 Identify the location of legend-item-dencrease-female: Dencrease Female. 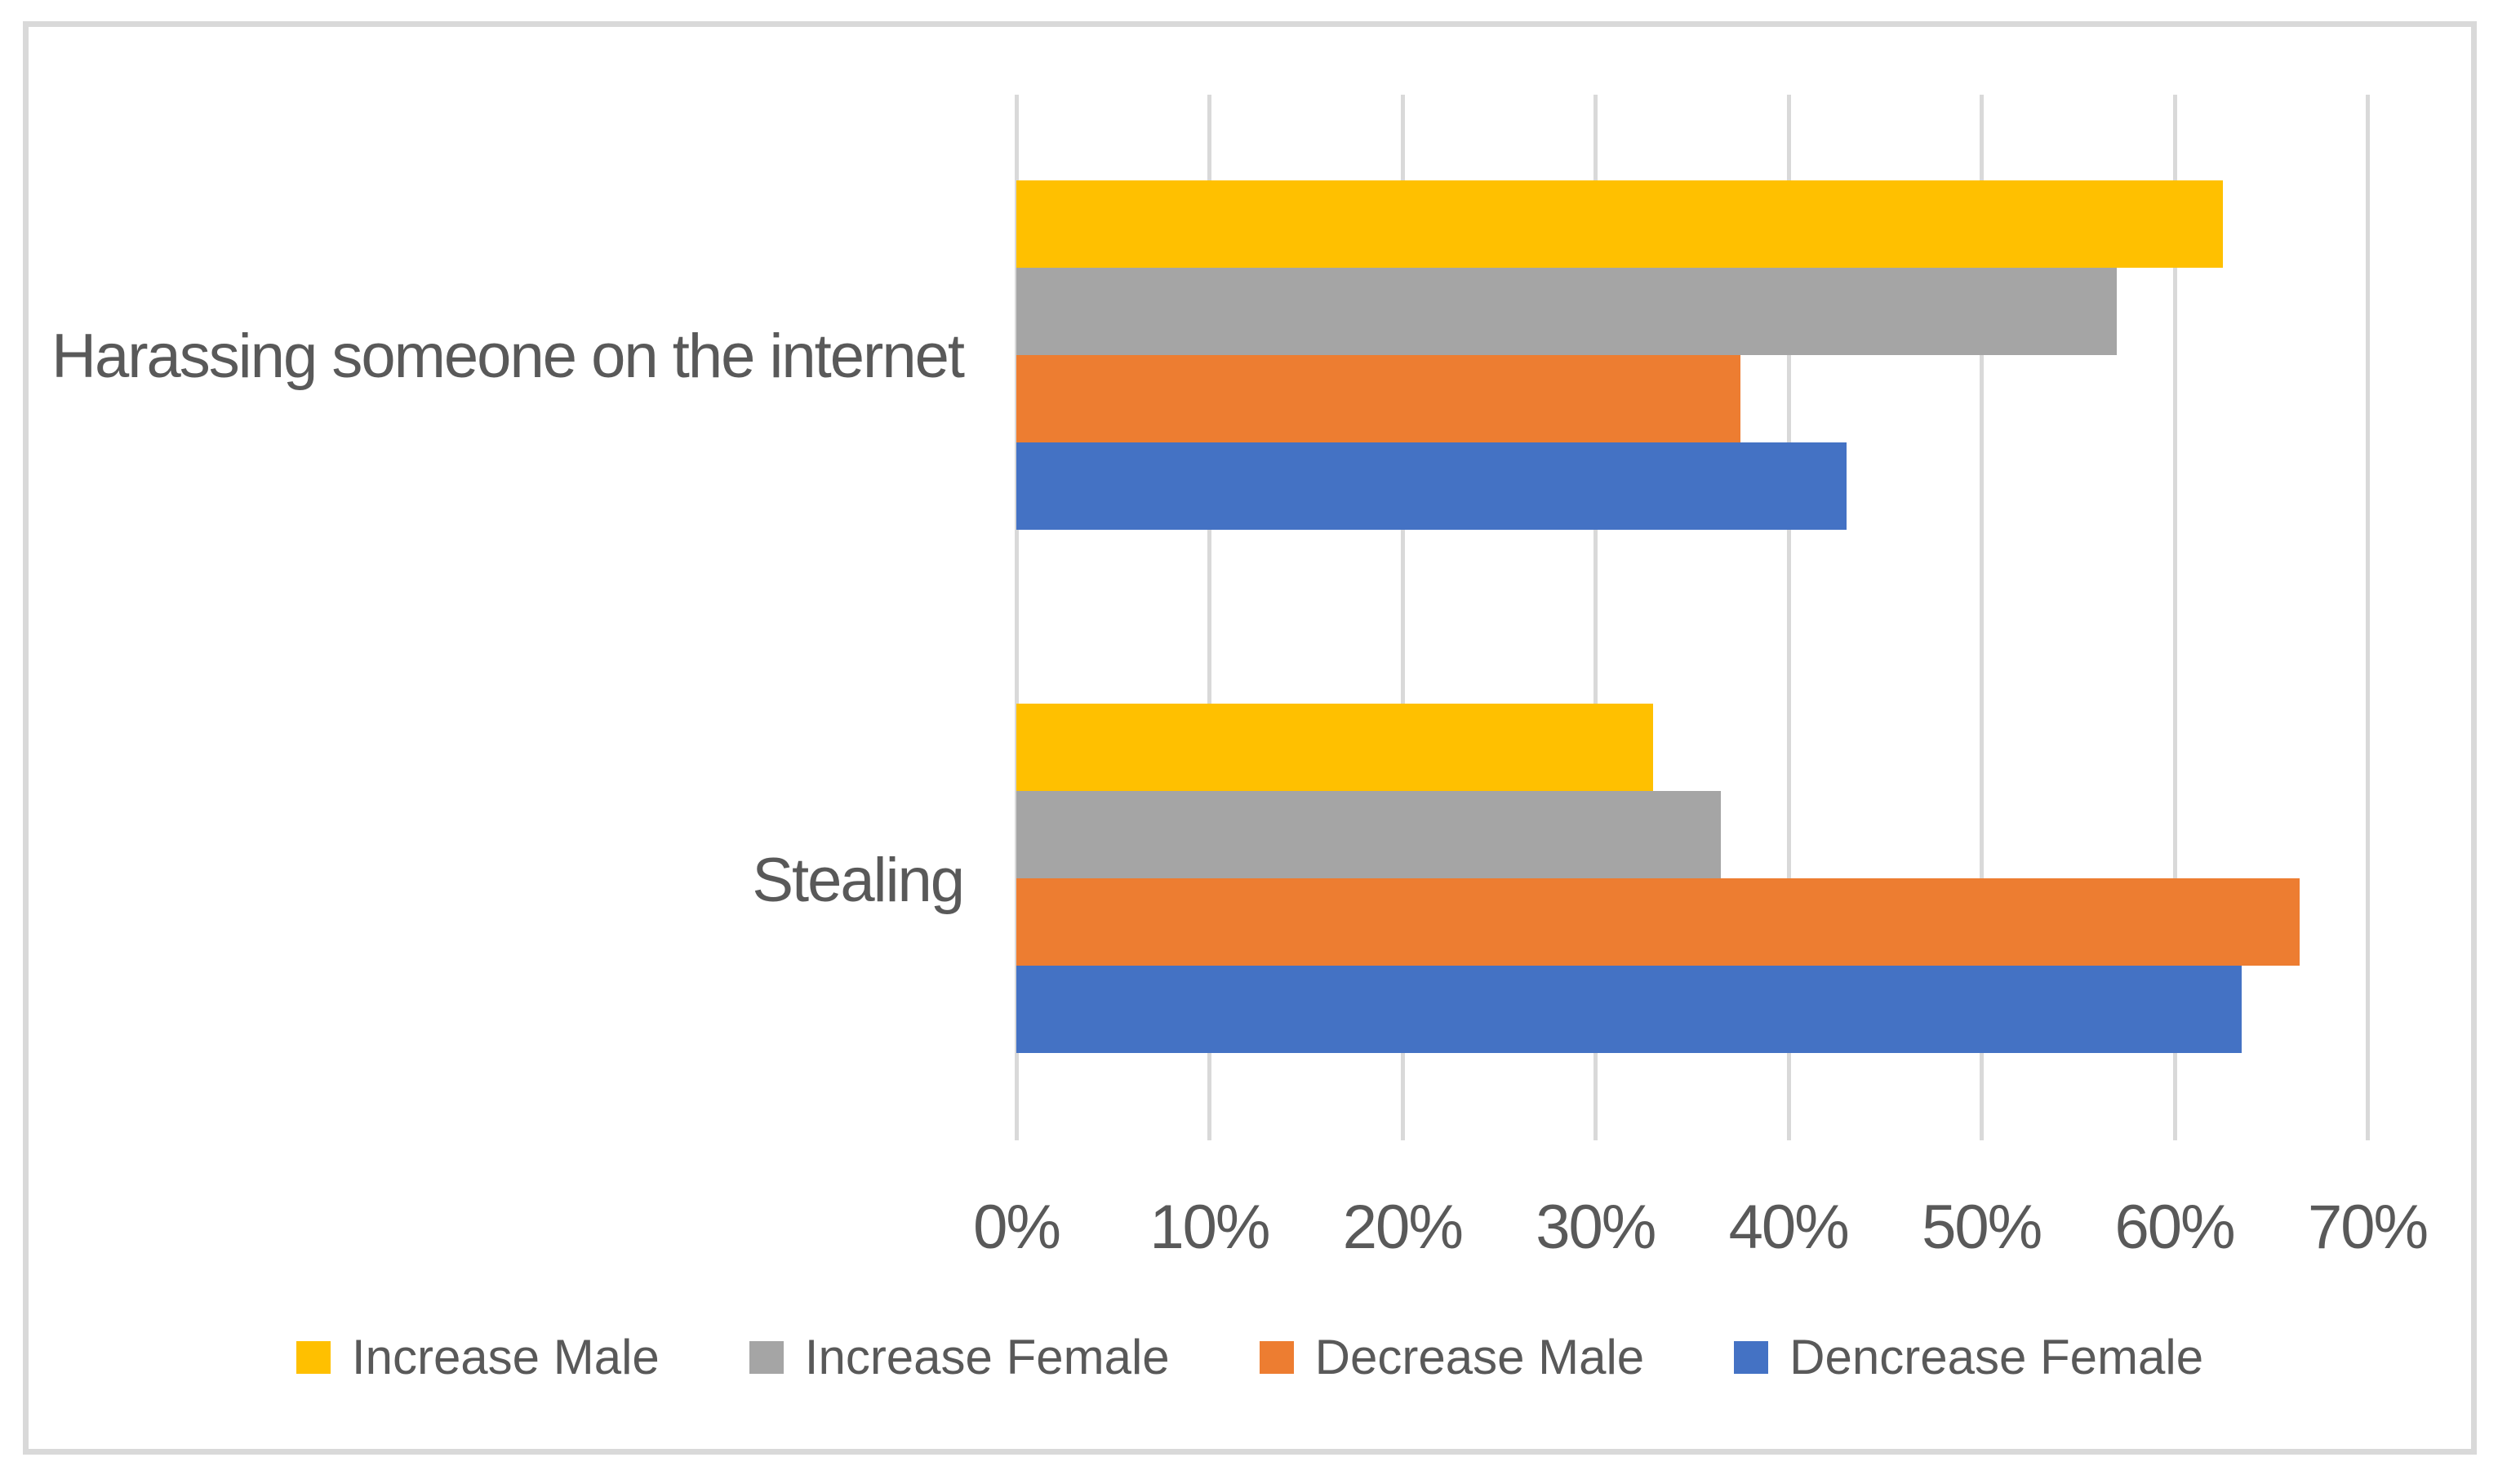
(1968, 1357).